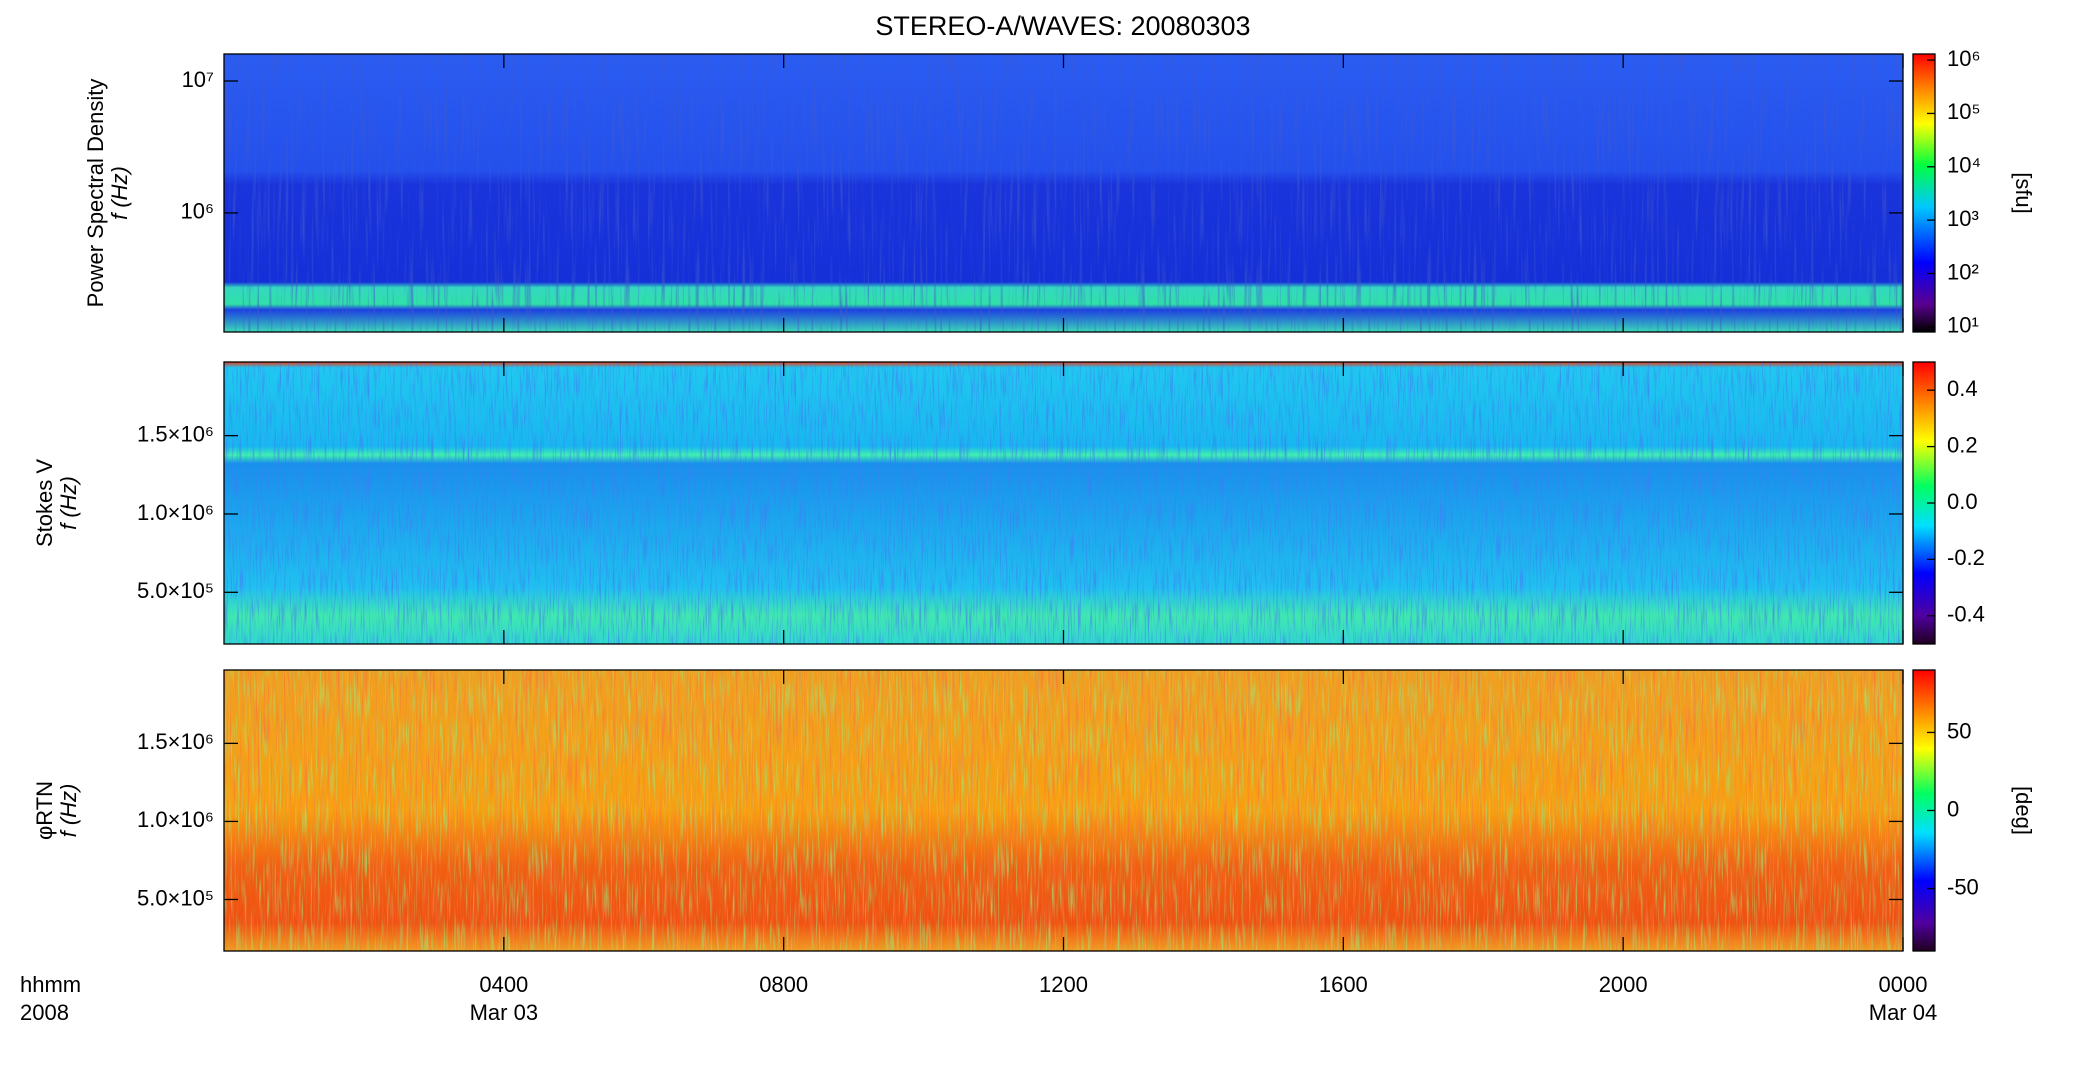  Describe the element at coordinates (2023, 810) in the screenshot. I see `colorbar-label: [deg]` at that location.